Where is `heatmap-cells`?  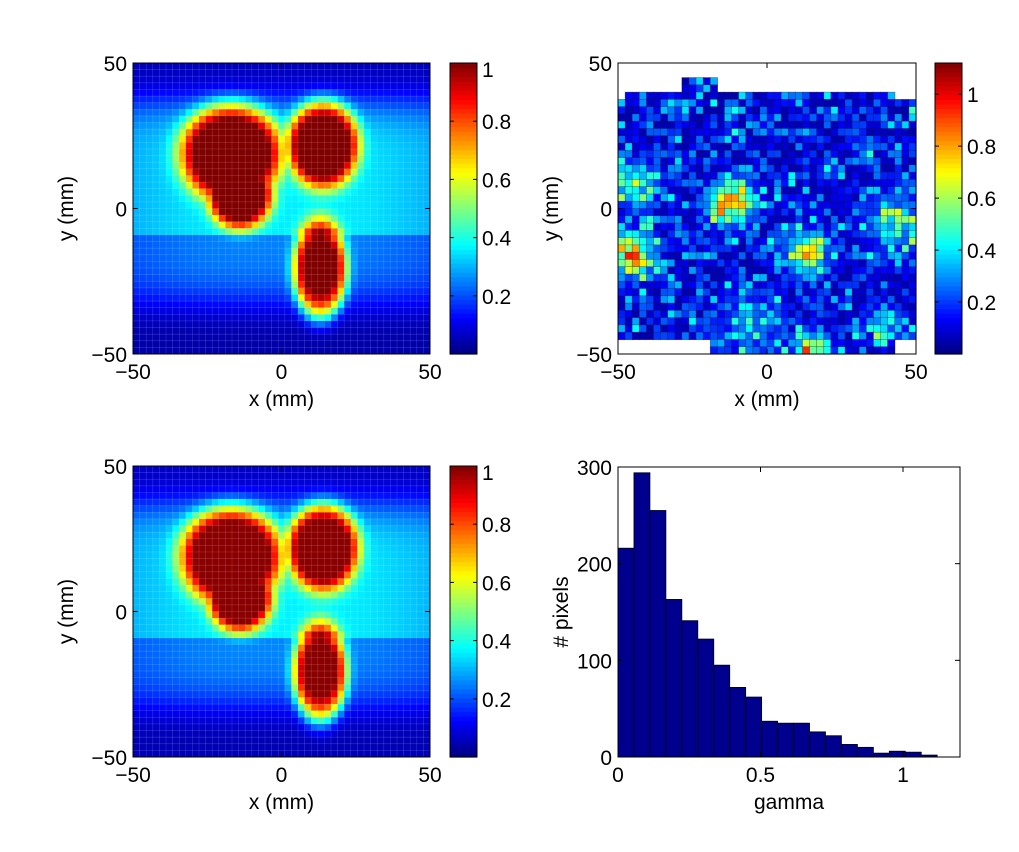 heatmap-cells is located at coordinates (281, 208).